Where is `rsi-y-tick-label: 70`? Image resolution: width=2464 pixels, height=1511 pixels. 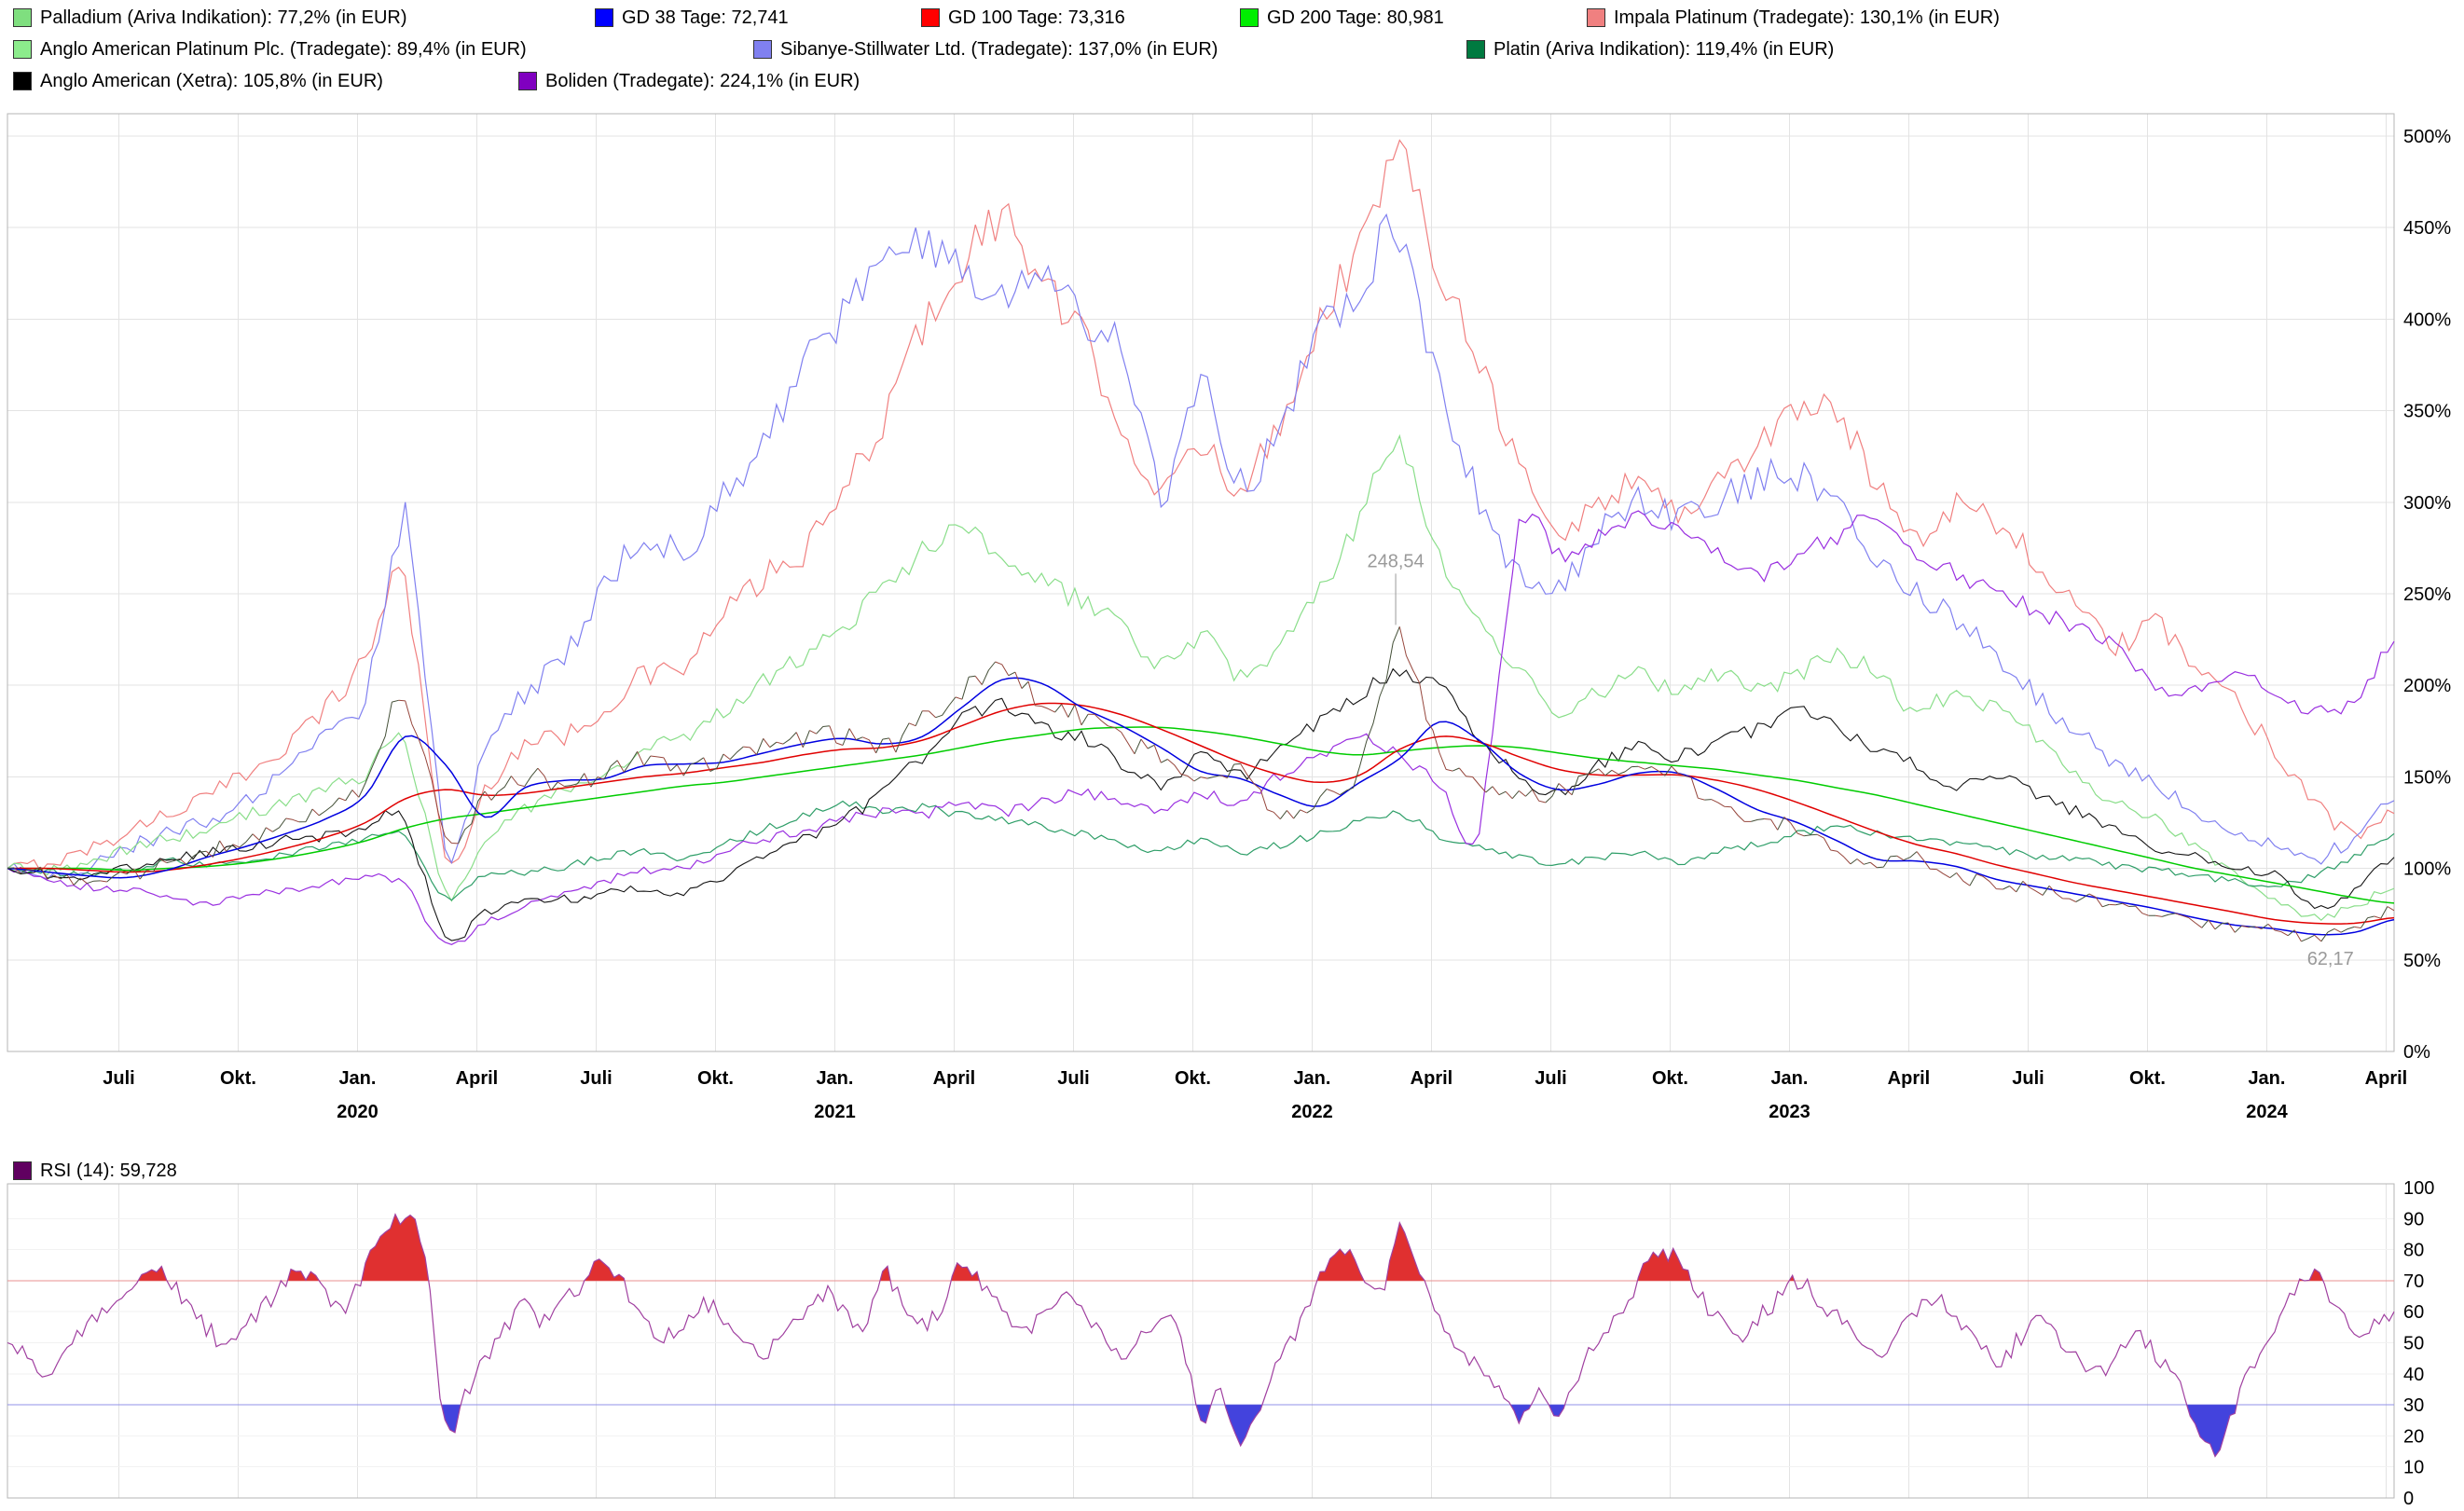 rsi-y-tick-label: 70 is located at coordinates (2413, 1281).